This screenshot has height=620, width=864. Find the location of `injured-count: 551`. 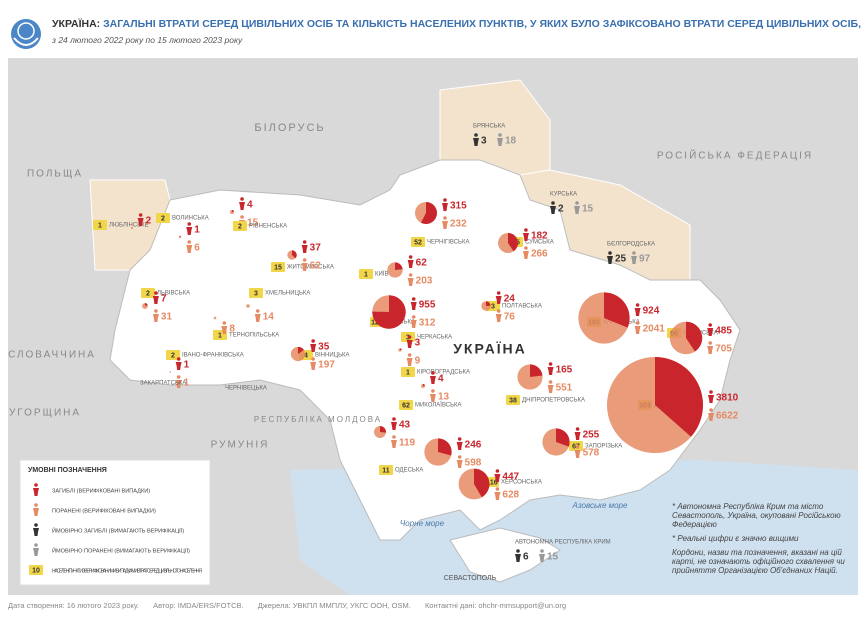

injured-count: 551 is located at coordinates (564, 388).